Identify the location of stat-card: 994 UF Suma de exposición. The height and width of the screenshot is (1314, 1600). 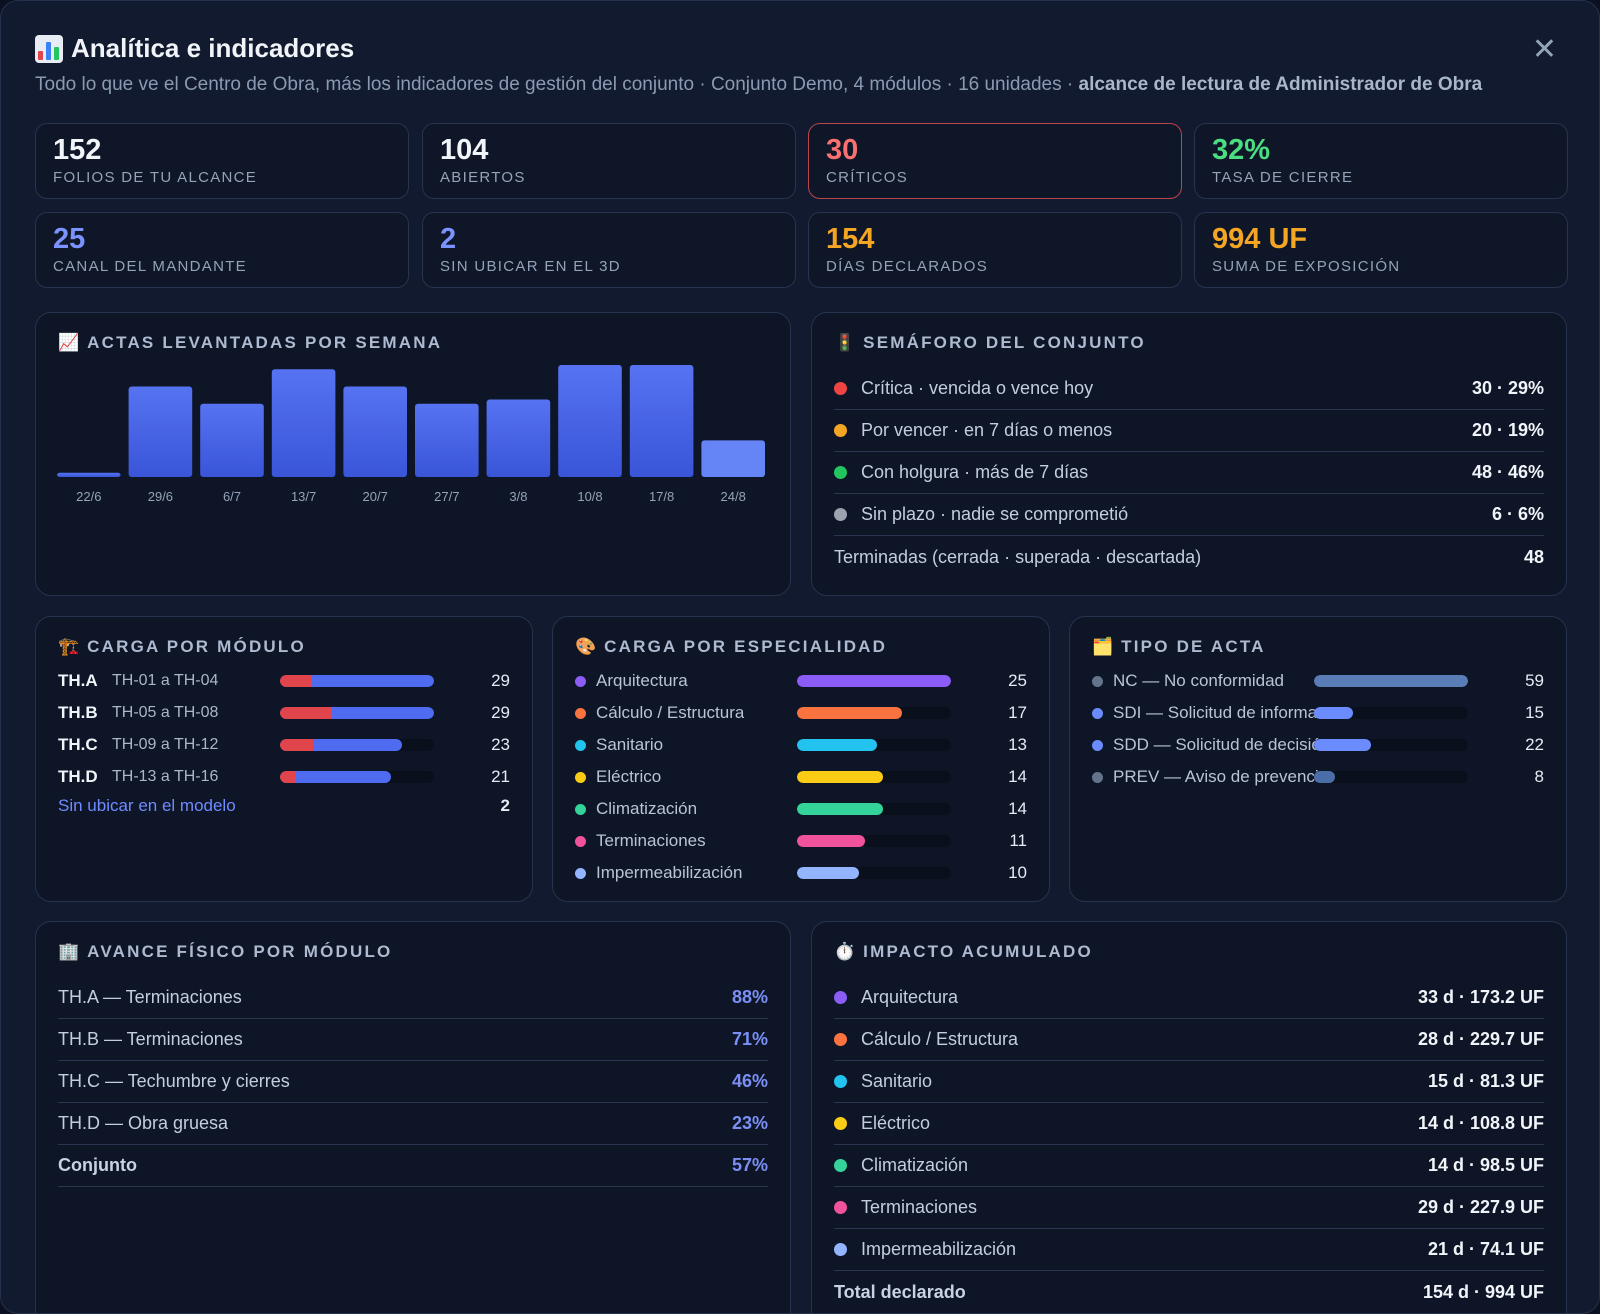
(1381, 250).